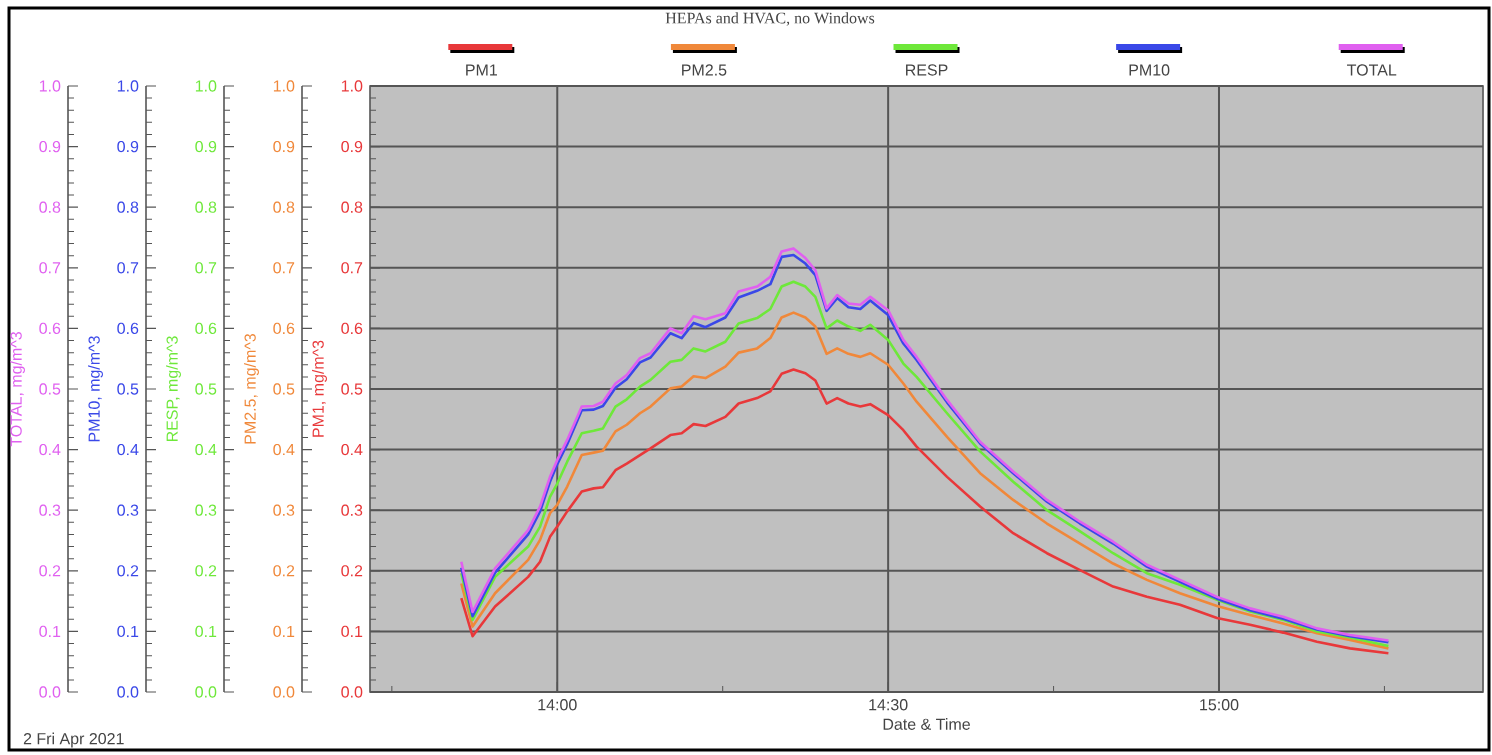  I want to click on text: PM2.5, mg/m^3, so click(251, 388).